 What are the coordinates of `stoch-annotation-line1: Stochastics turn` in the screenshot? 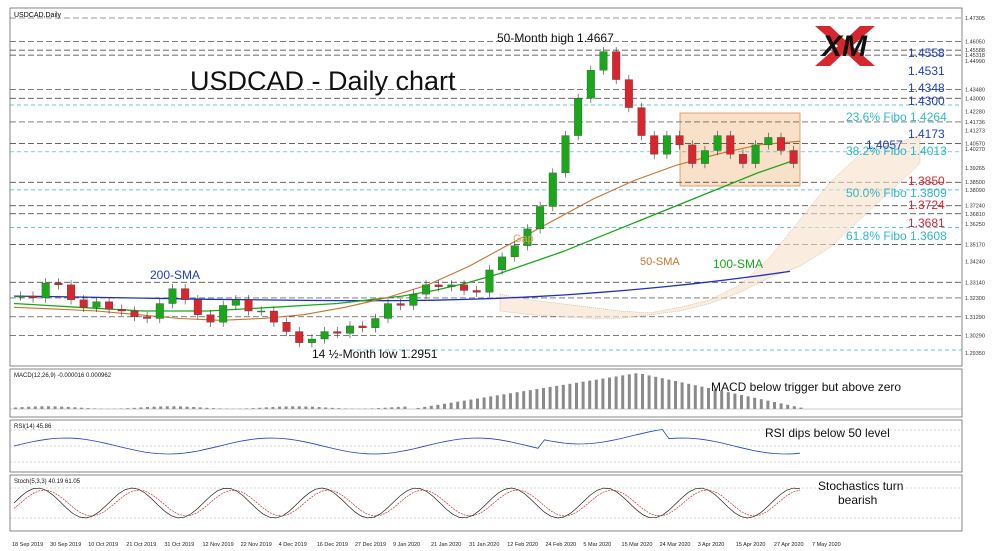 It's located at (860, 486).